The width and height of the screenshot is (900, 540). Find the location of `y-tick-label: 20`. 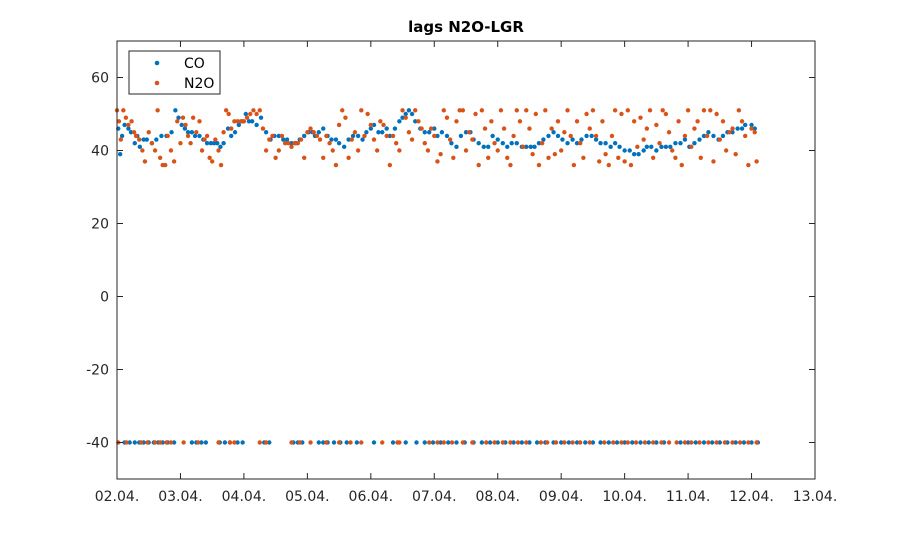

y-tick-label: 20 is located at coordinates (100, 225).